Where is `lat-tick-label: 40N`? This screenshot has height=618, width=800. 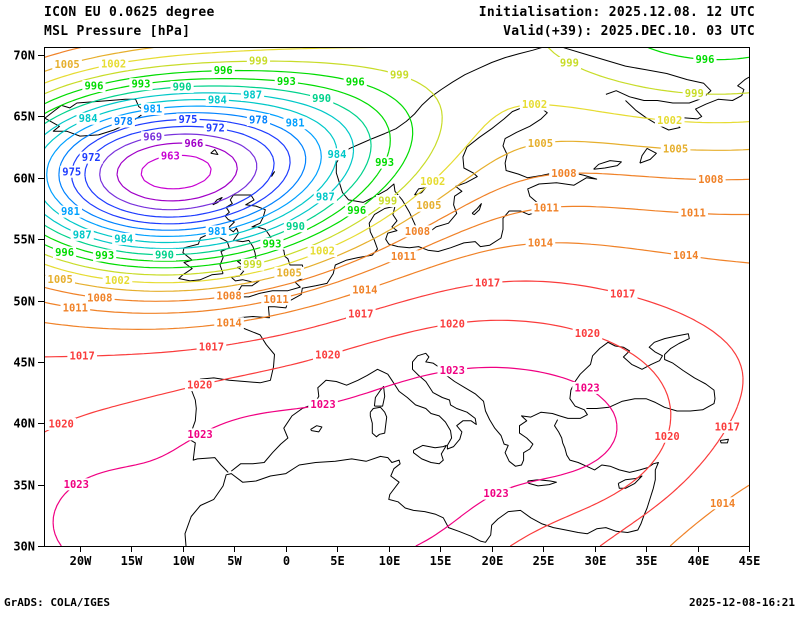
lat-tick-label: 40N is located at coordinates (24, 424).